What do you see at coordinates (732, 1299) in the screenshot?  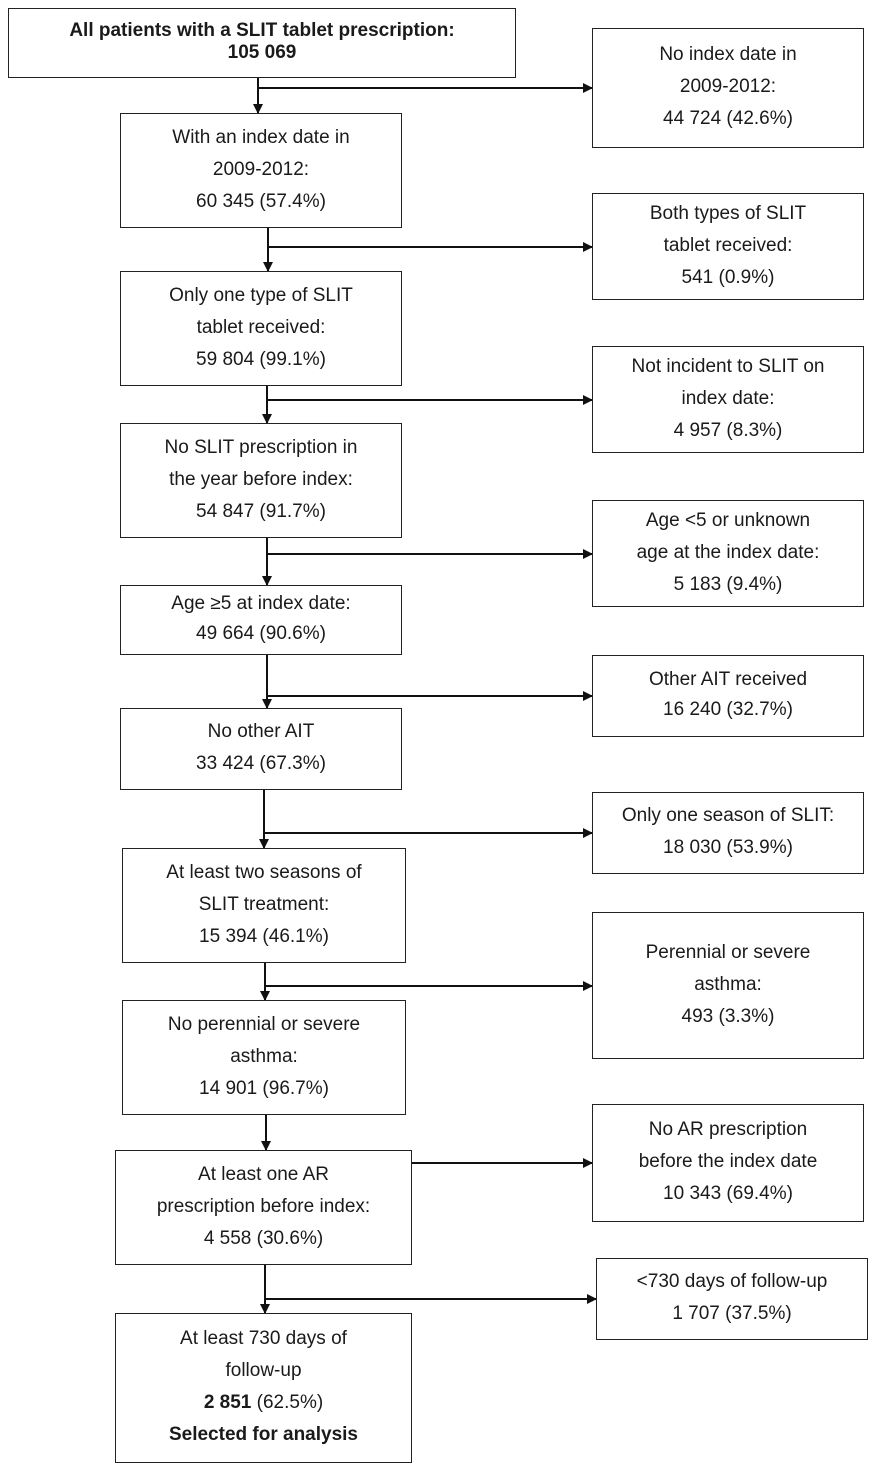 I see `excluded-box-9: <730 days of follow-up 1 707 (37.5%)` at bounding box center [732, 1299].